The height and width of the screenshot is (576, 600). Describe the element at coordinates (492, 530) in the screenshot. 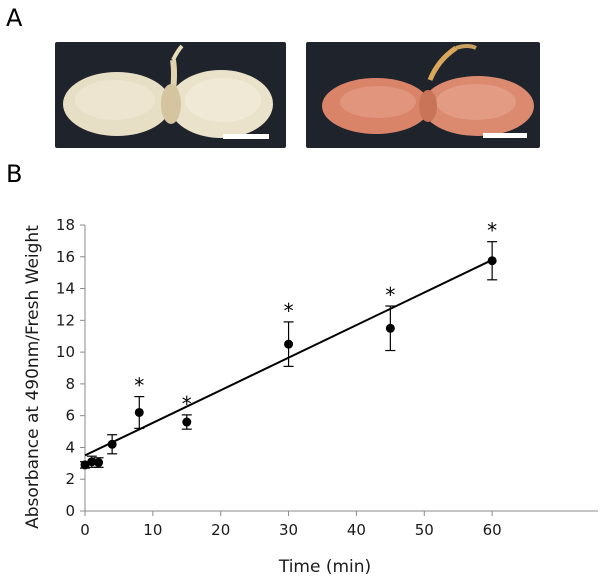

I see `x-tick-label: 60` at that location.